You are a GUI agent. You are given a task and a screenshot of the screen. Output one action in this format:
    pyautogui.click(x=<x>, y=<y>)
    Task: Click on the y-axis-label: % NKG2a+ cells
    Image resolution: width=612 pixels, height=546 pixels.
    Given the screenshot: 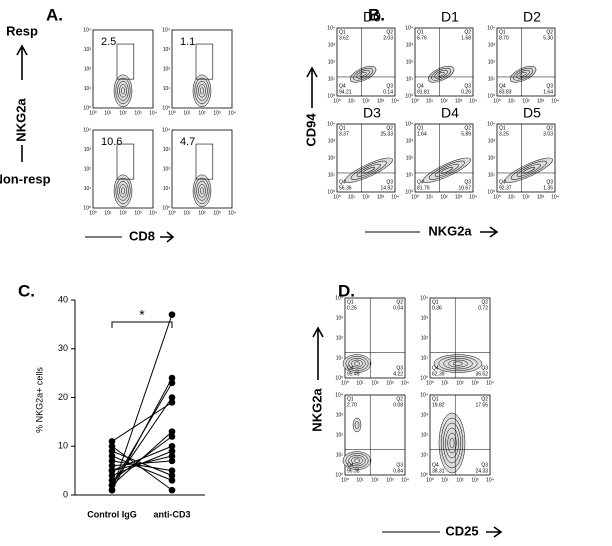 What is the action you would take?
    pyautogui.click(x=39, y=400)
    